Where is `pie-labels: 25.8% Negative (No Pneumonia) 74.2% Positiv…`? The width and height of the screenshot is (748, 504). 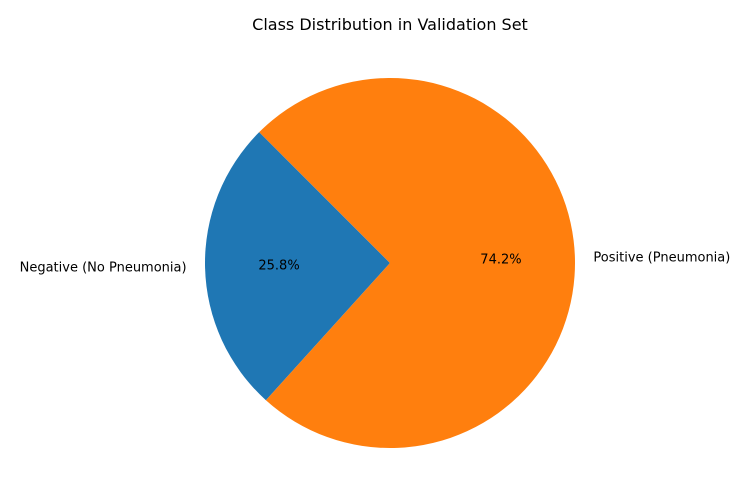
pie-labels: 25.8% Negative (No Pneumonia) 74.2% Positiv… is located at coordinates (375, 262).